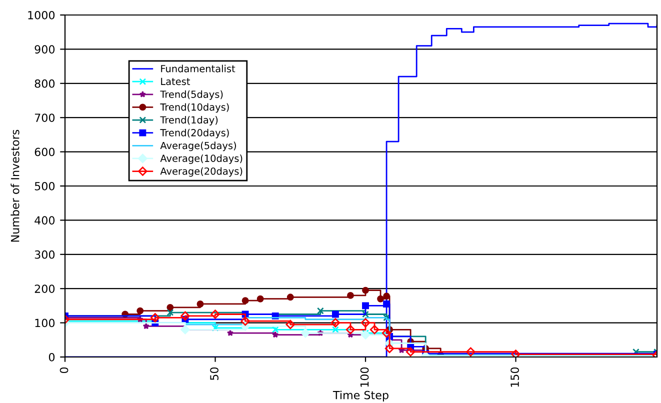  Describe the element at coordinates (194, 108) in the screenshot. I see `legend-label: Trend(10days)` at that location.